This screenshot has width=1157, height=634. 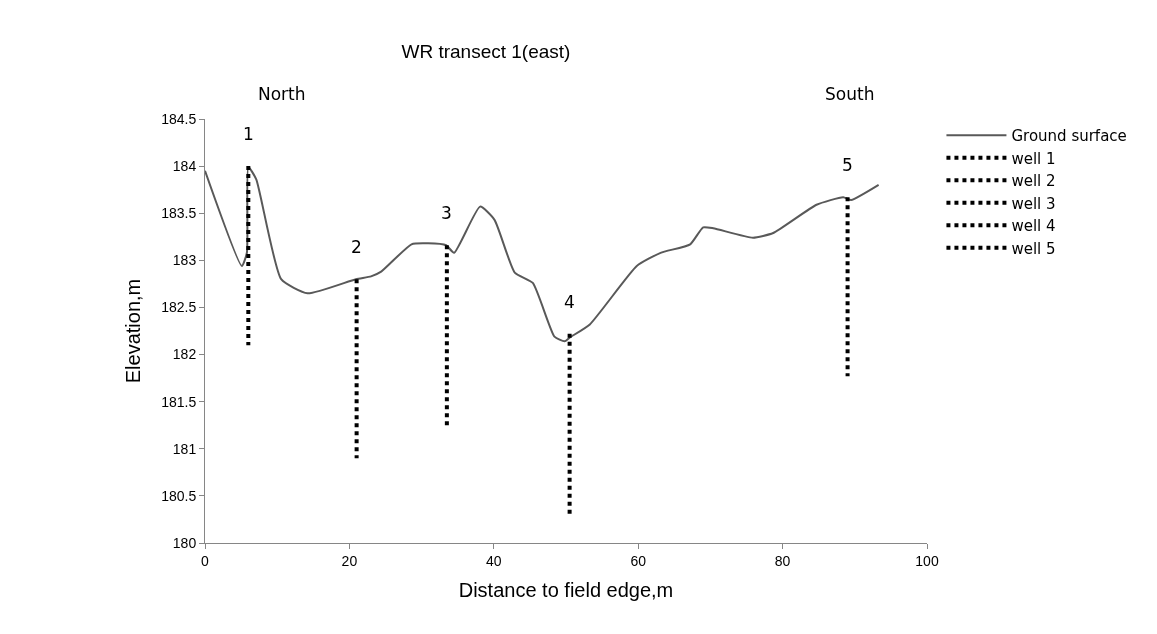 I want to click on x-tick-label: 100, so click(x=927, y=560).